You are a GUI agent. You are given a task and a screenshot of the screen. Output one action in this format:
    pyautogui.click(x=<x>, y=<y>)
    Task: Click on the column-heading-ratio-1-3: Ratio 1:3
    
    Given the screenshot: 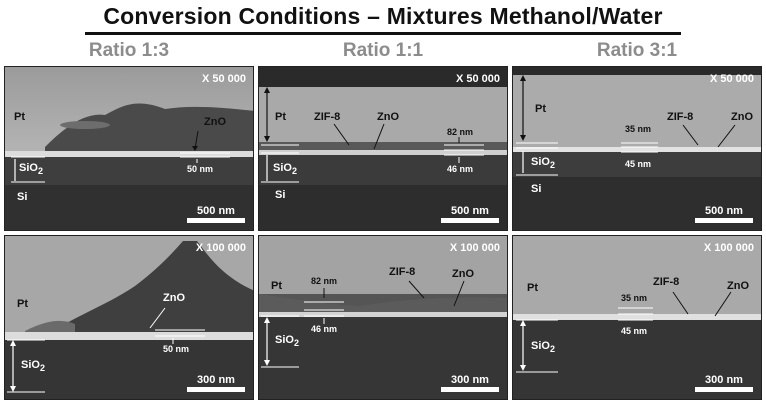 What is the action you would take?
    pyautogui.click(x=129, y=50)
    